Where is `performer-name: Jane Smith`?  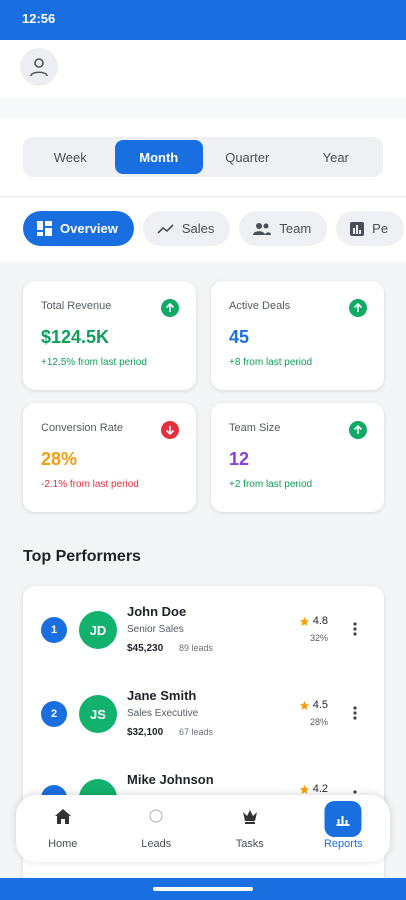 performer-name: Jane Smith is located at coordinates (162, 695).